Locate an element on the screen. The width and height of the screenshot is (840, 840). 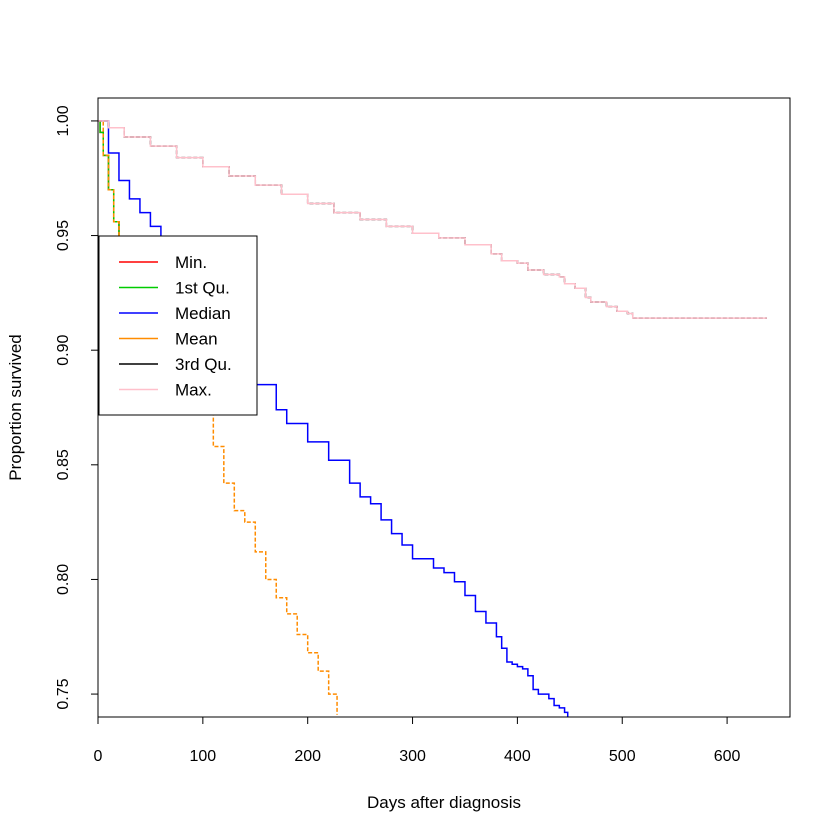
x-tick-label: 400 is located at coordinates (517, 756).